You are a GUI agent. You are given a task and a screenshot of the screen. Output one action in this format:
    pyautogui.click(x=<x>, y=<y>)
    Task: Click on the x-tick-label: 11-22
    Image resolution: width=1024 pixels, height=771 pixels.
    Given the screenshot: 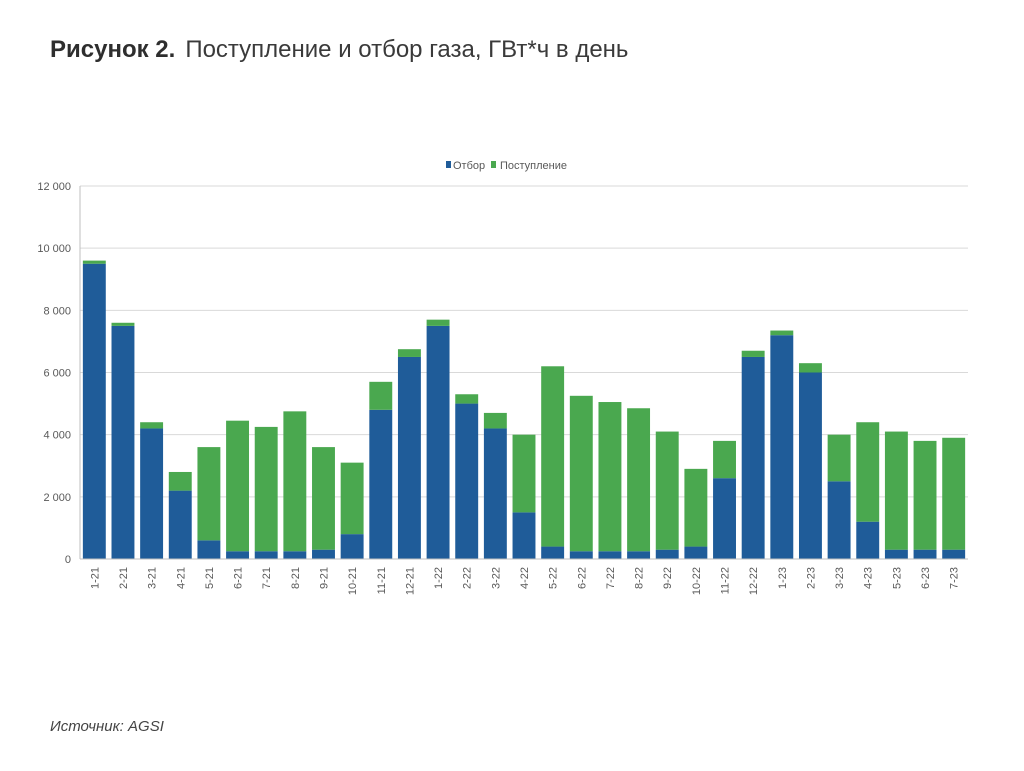 What is the action you would take?
    pyautogui.click(x=726, y=580)
    